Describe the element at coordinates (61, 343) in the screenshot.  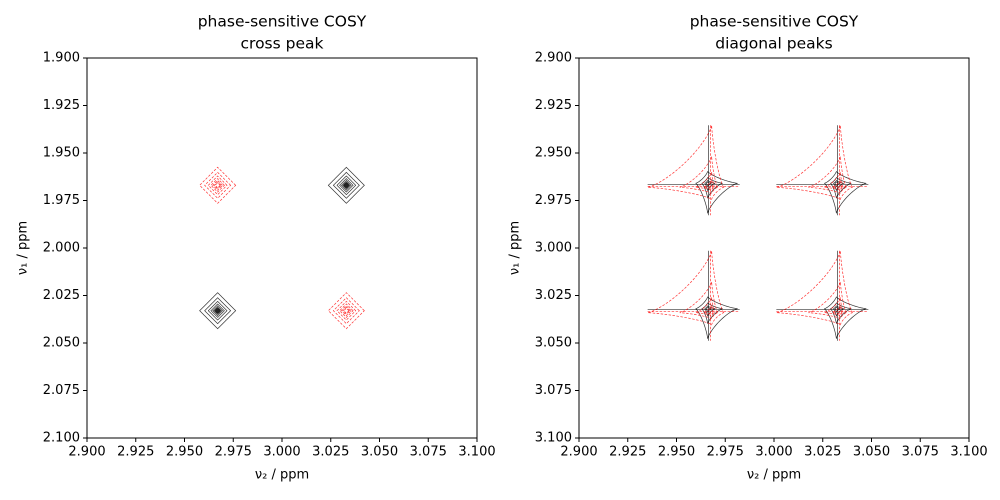
I see `y-tick-label: 2.050` at that location.